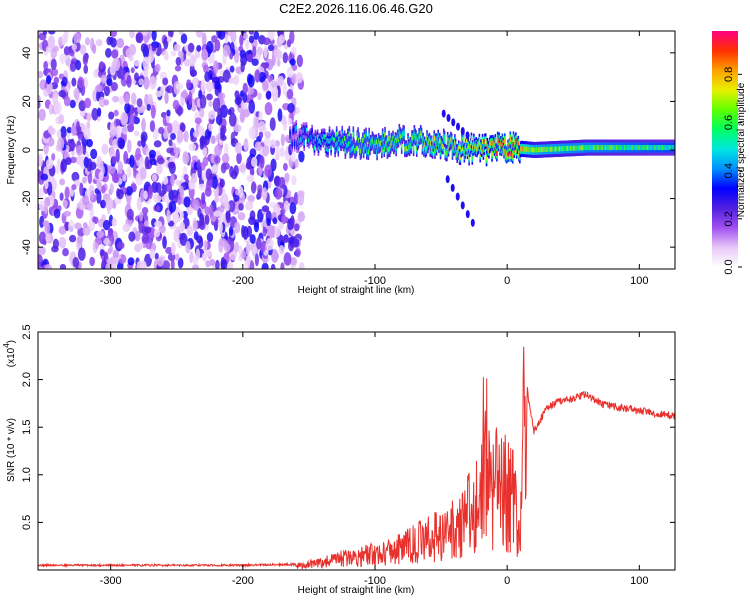 The image size is (750, 605). I want to click on heatmap-y-label: Frequency (Hz), so click(11, 150).